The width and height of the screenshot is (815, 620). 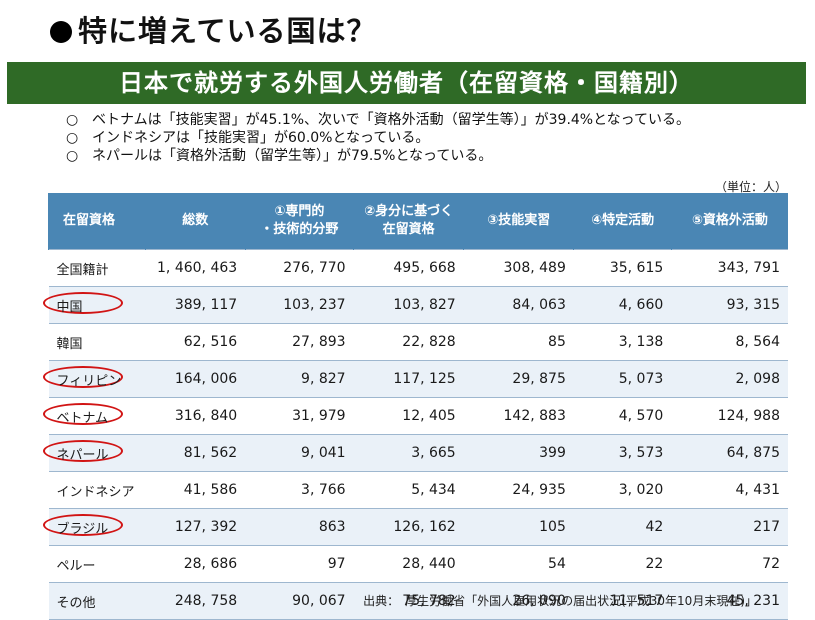 What do you see at coordinates (195, 601) in the screenshot?
I see `table-cell: 248, 758` at bounding box center [195, 601].